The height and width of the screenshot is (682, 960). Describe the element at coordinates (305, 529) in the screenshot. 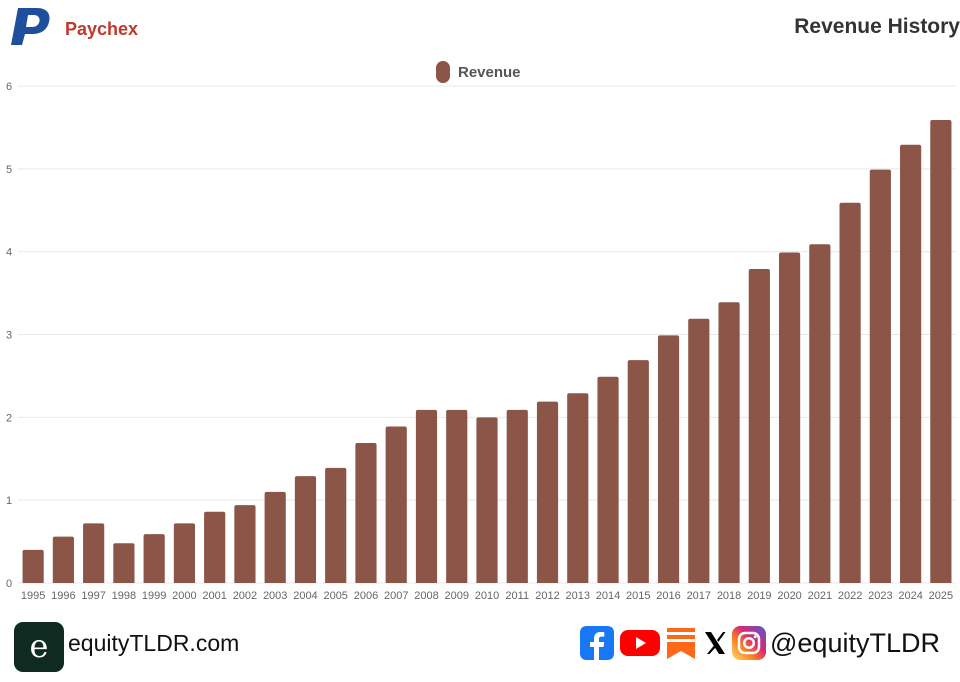

I see `bar-2004` at that location.